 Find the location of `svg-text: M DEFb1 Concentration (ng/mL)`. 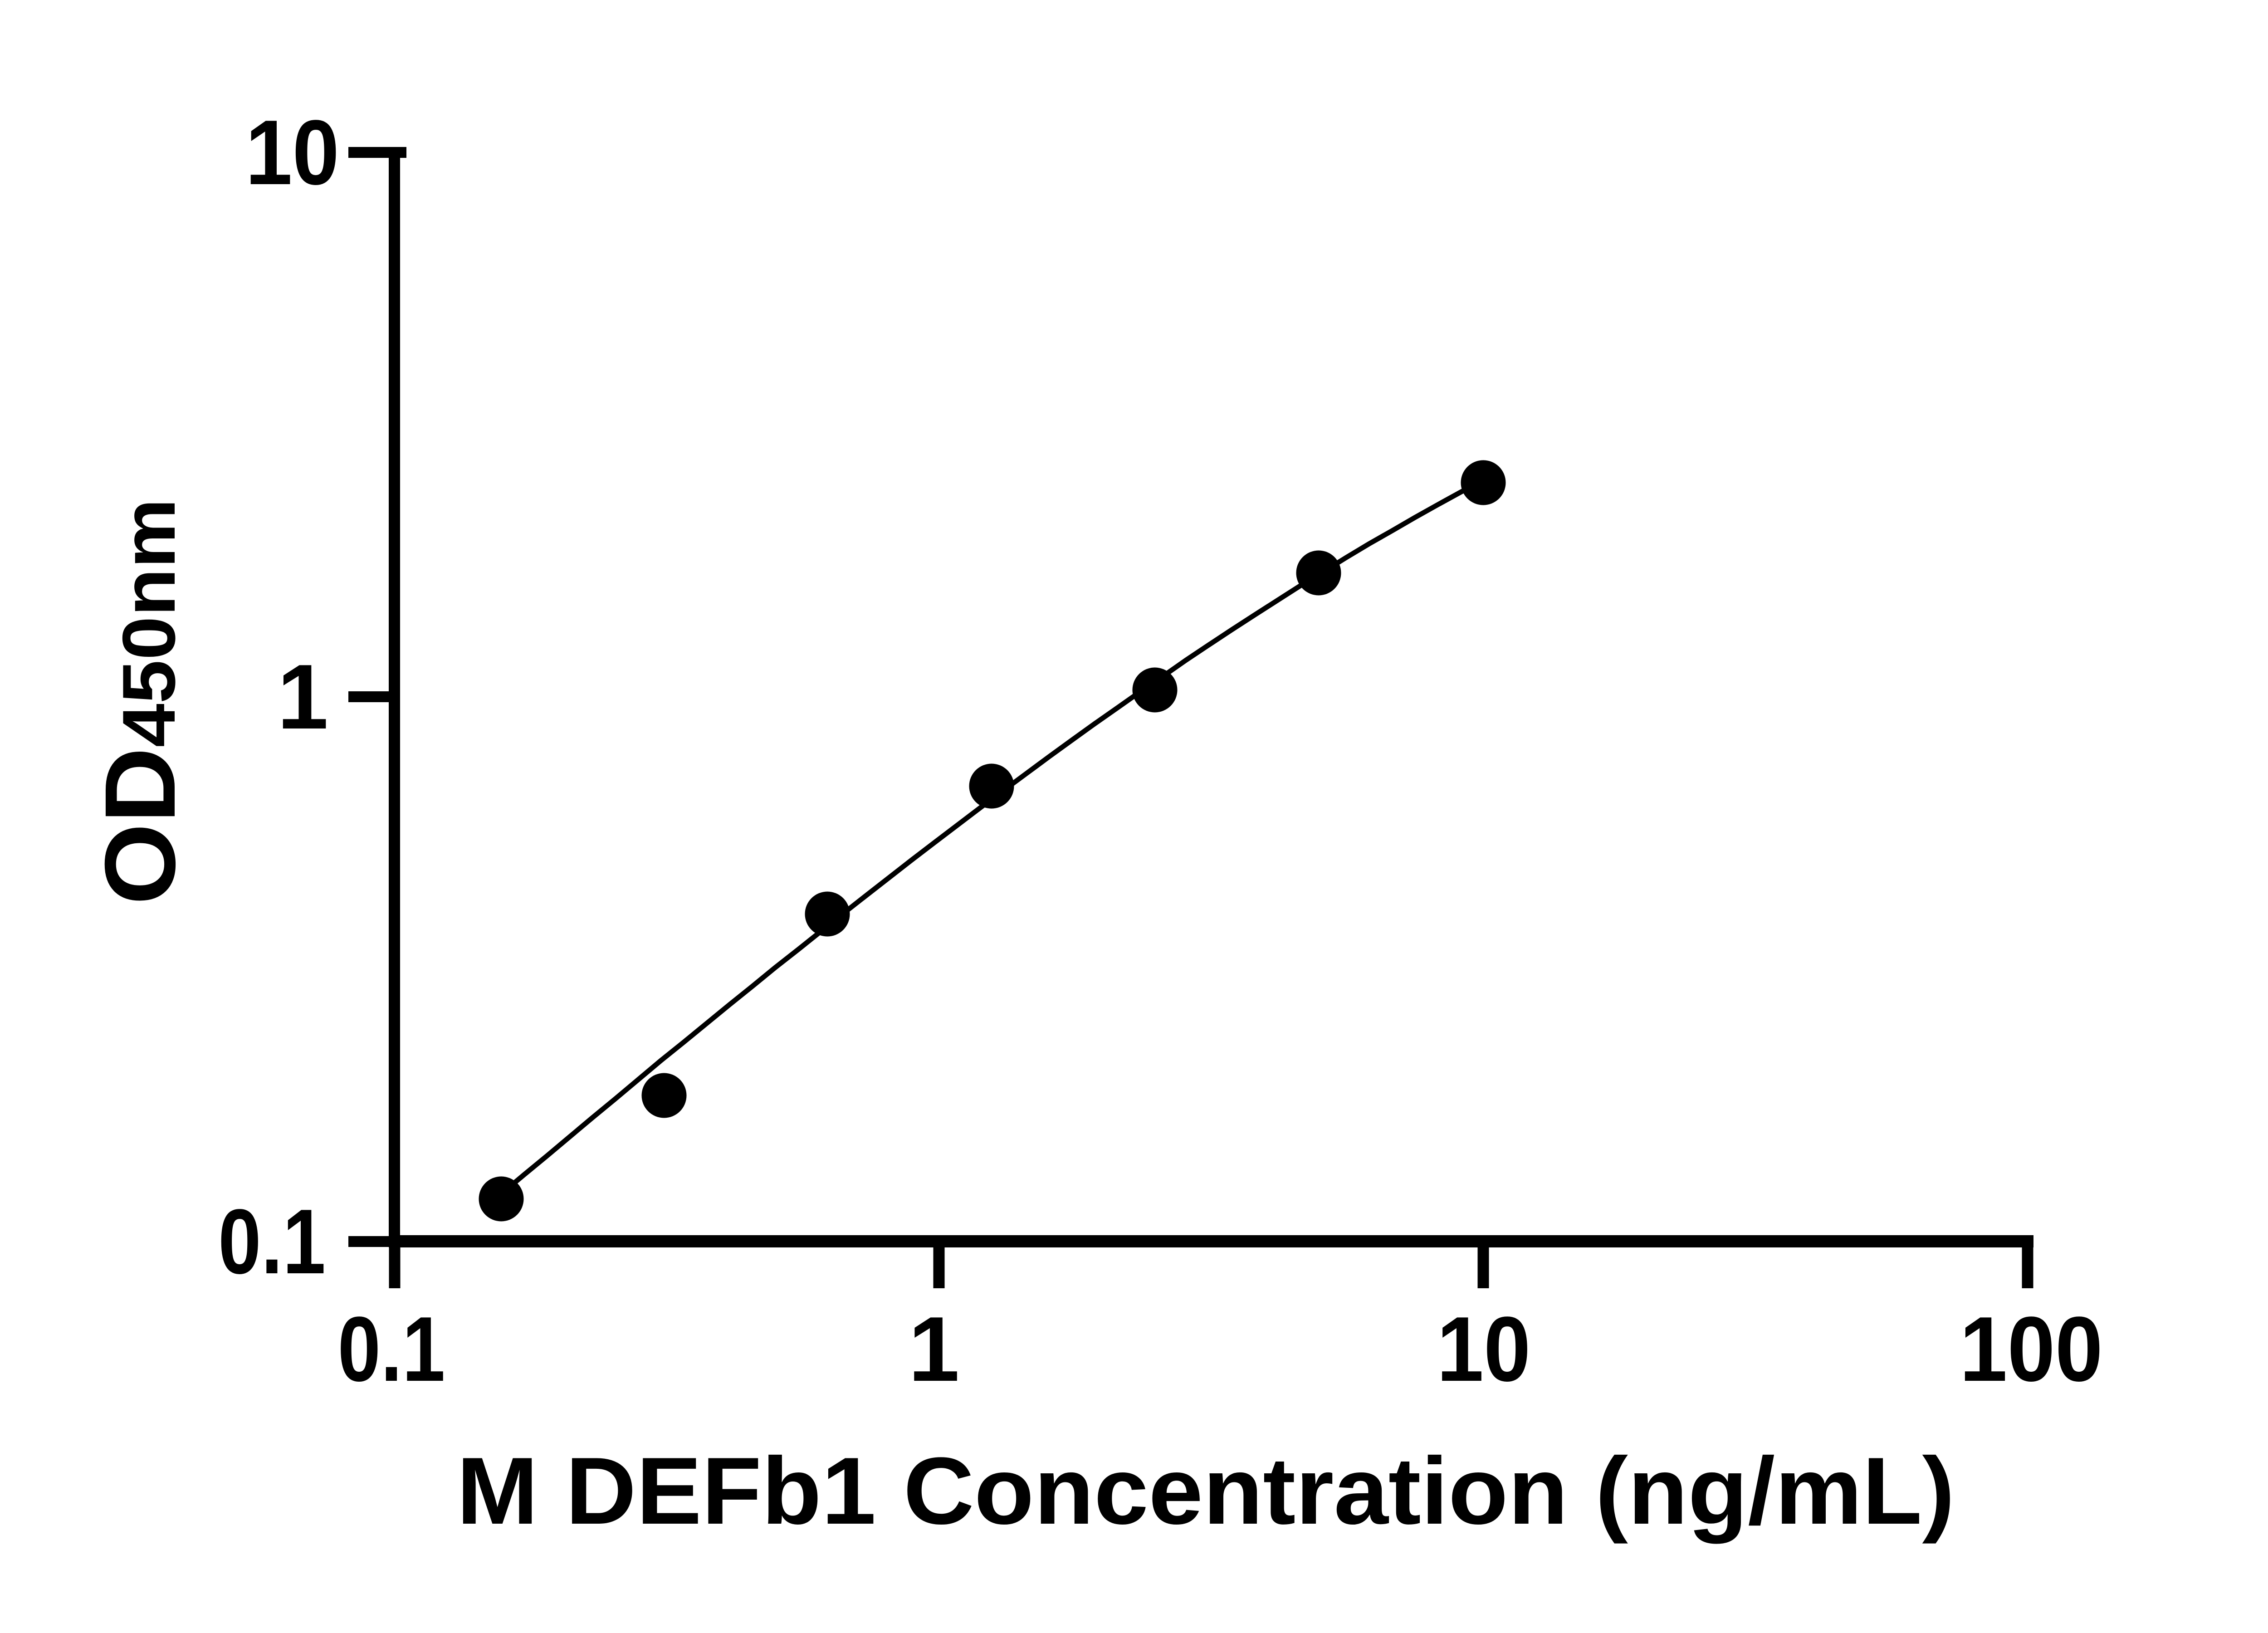

svg-text: M DEFb1 Concentration (ng/mL) is located at coordinates (1206, 1490).